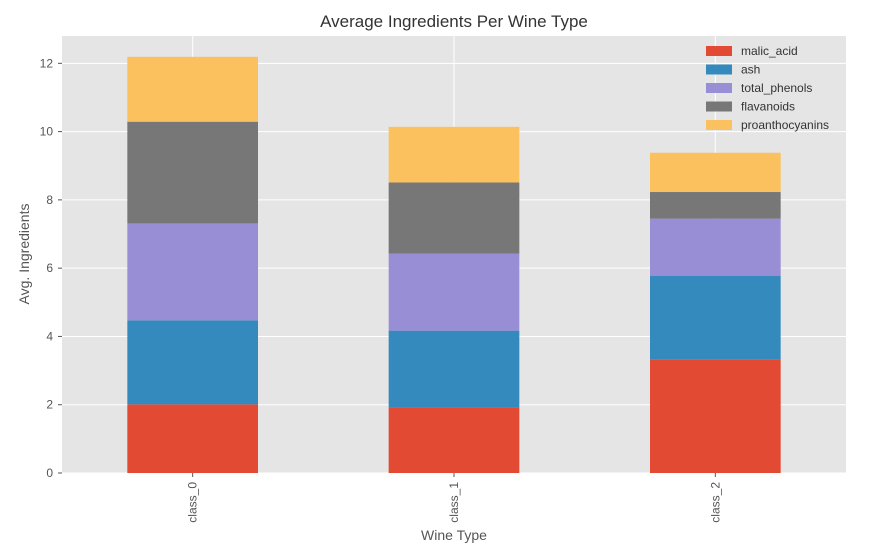 This screenshot has width=872, height=550. I want to click on legend-label: malic_acid, so click(769, 51).